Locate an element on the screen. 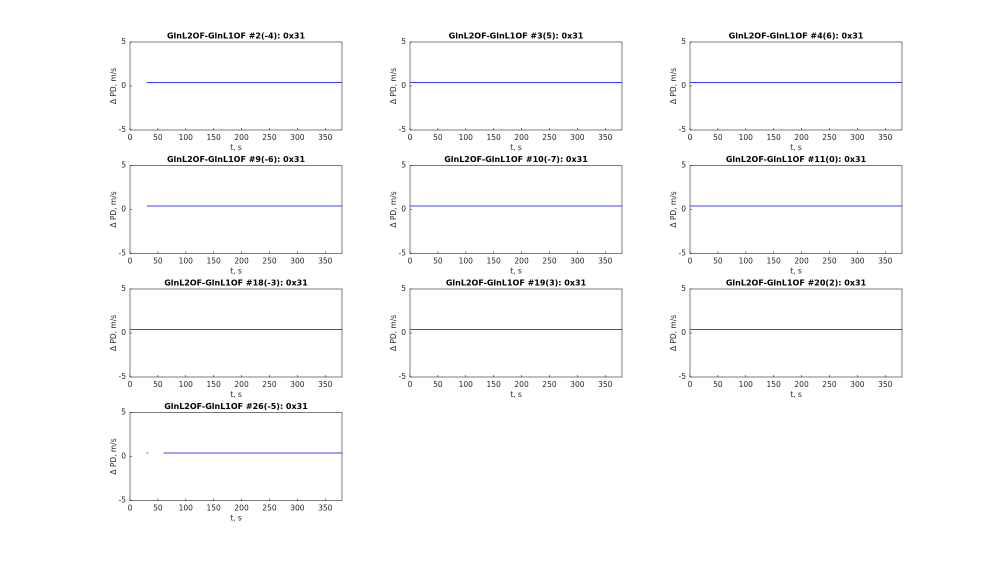 This screenshot has height=563, width=1000. subplot-title: GlnL2OF-GlnL1OF #4(6): 0x31 is located at coordinates (796, 36).